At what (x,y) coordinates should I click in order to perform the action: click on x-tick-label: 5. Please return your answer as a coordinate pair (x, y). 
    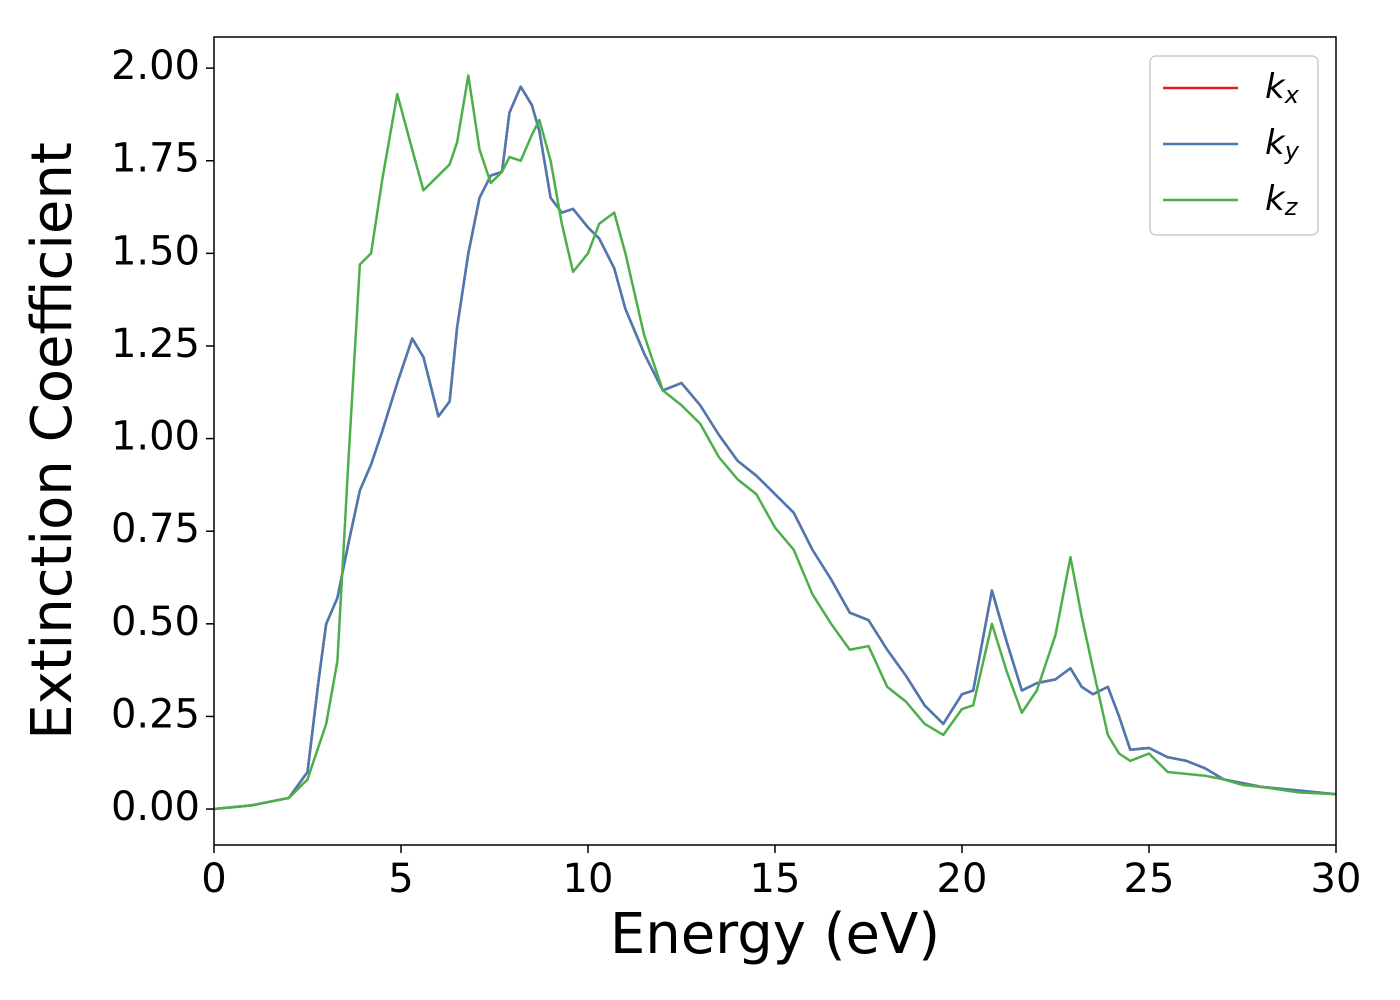
    Looking at the image, I should click on (400, 879).